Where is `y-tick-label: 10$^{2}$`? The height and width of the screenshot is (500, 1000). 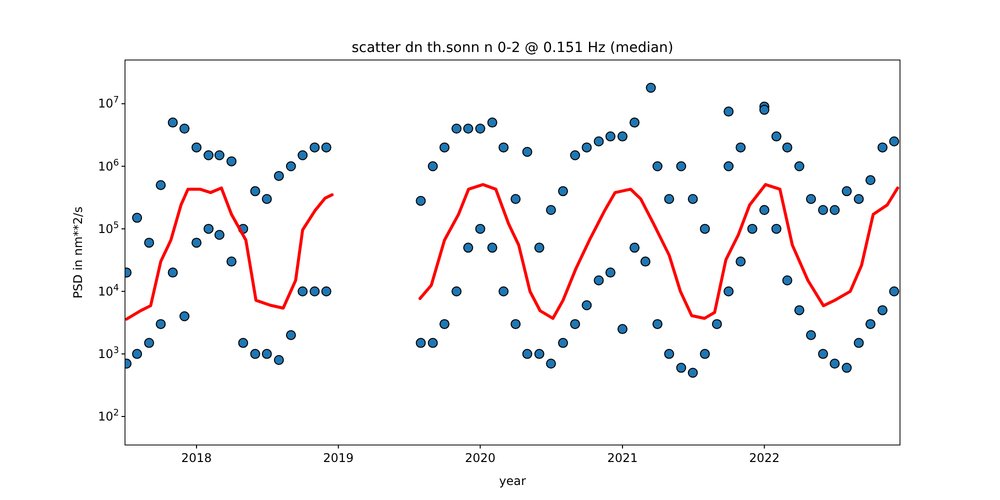
y-tick-label: 10$^{2}$ is located at coordinates (108, 416).